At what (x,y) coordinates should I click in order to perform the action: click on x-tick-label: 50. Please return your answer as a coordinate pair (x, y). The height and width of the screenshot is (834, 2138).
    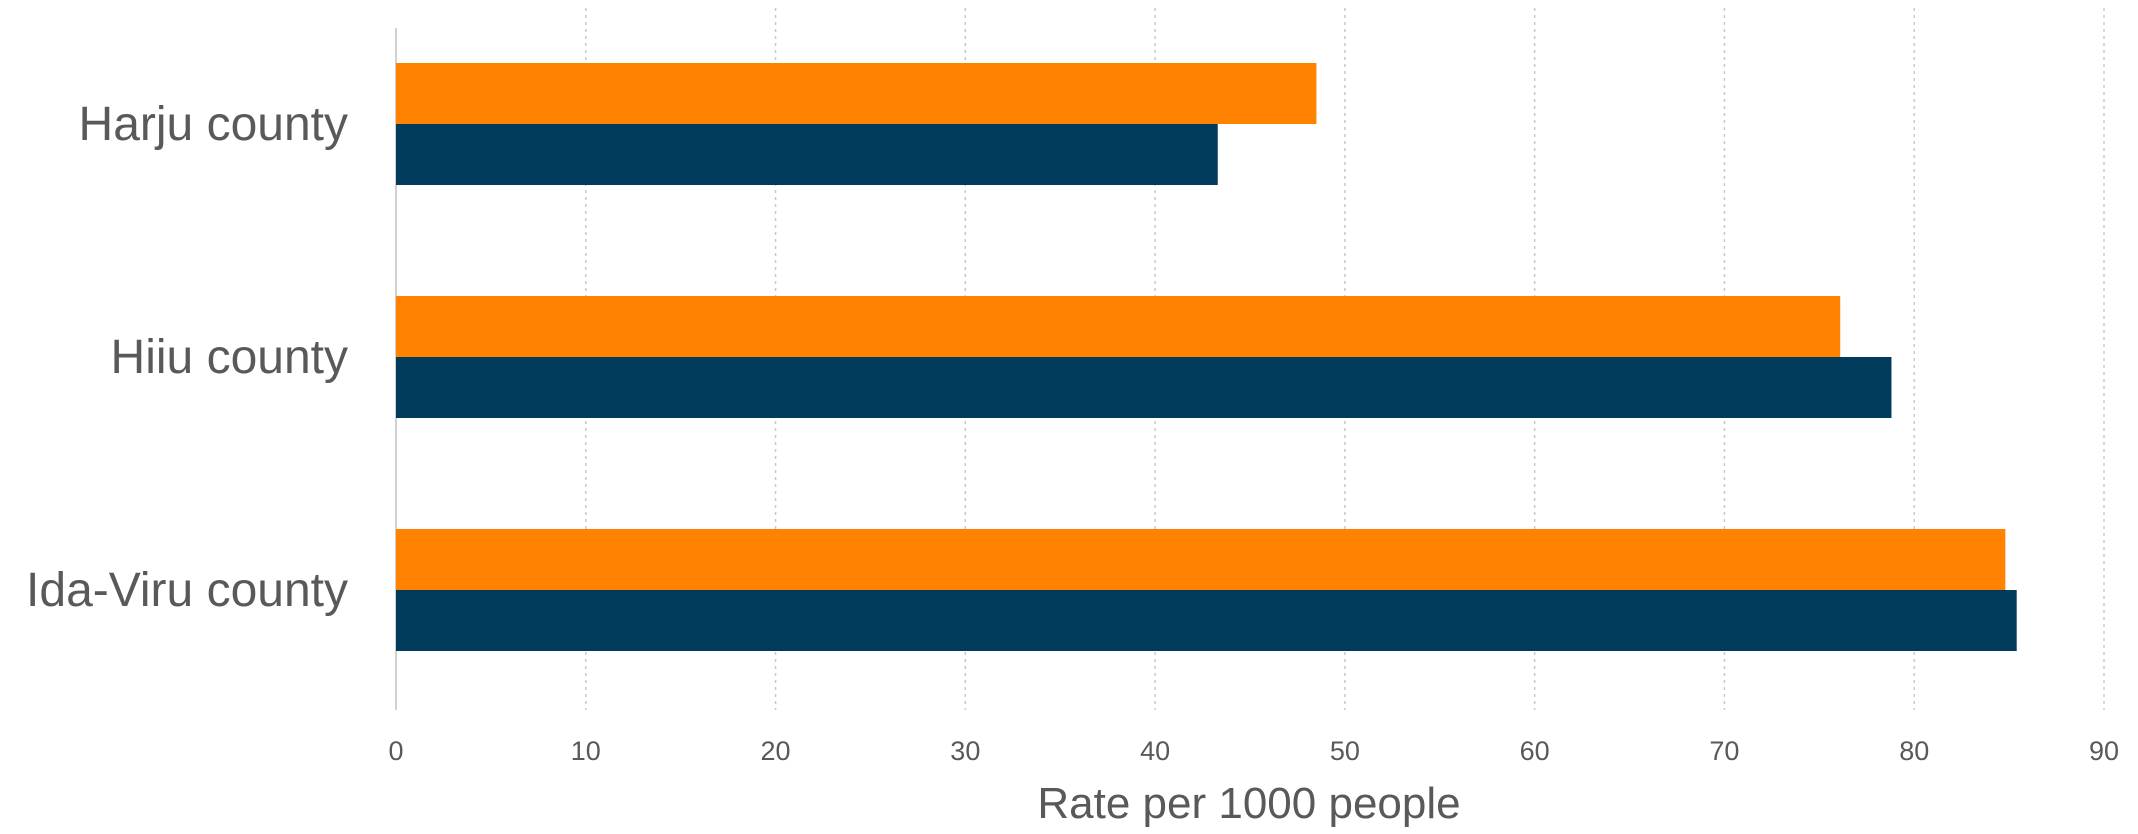
    Looking at the image, I should click on (1345, 751).